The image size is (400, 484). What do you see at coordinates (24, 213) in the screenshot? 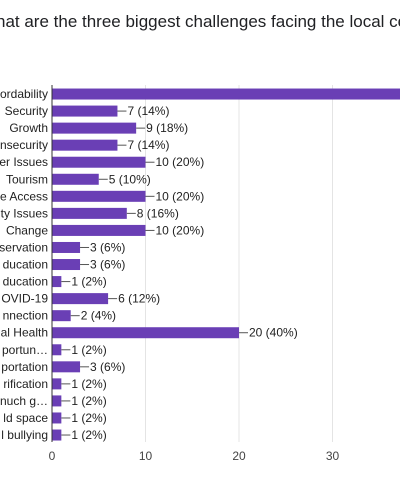
I see `category-label: ty Issues` at bounding box center [24, 213].